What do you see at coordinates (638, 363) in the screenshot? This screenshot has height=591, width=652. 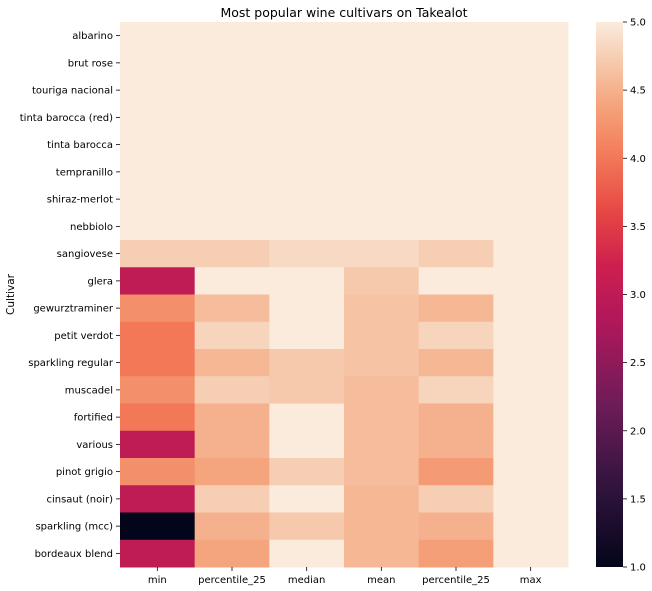 I see `colorbar-tick-label: 2.5` at bounding box center [638, 363].